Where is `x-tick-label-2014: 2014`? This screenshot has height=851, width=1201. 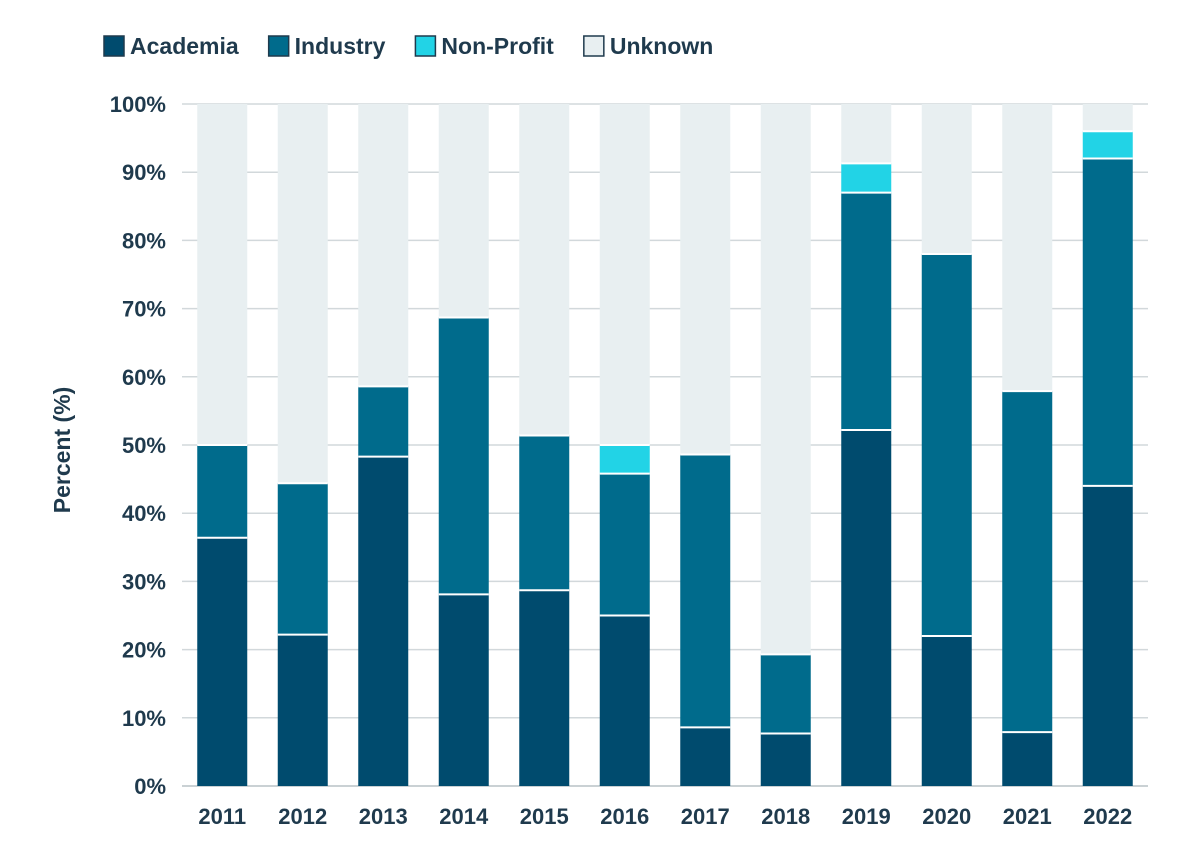
x-tick-label-2014: 2014 is located at coordinates (464, 816).